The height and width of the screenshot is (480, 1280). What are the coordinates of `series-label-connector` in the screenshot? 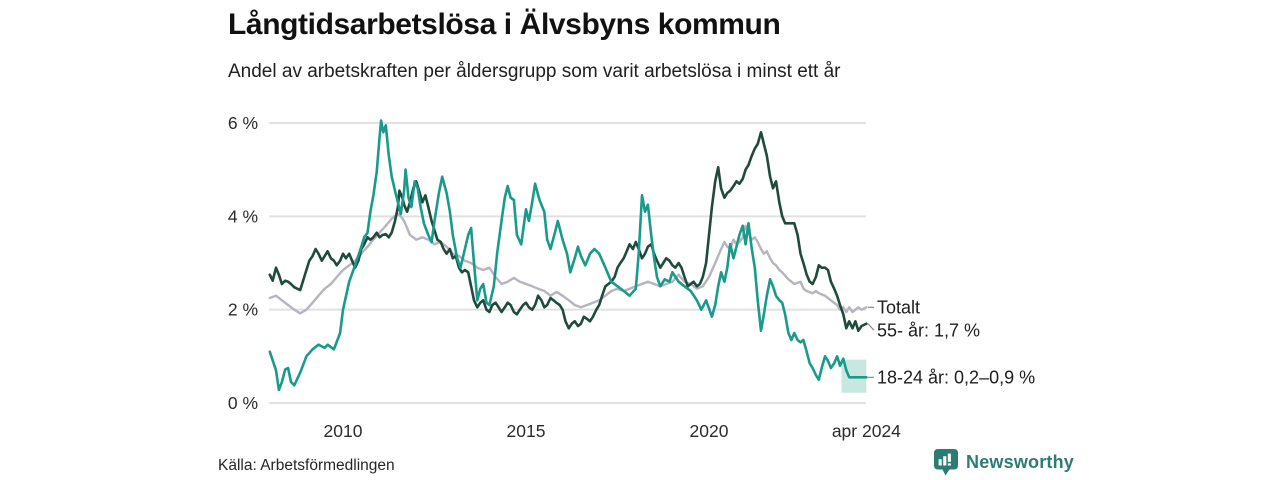 It's located at (871, 327).